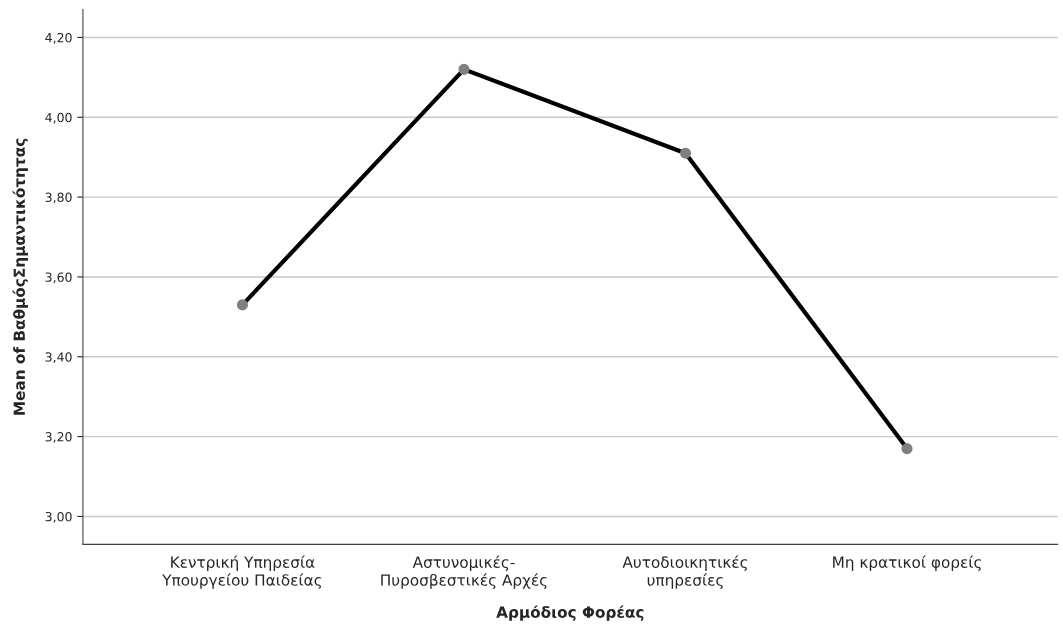 The height and width of the screenshot is (633, 1063). What do you see at coordinates (58, 437) in the screenshot?
I see `y-tick-label: 3,20` at bounding box center [58, 437].